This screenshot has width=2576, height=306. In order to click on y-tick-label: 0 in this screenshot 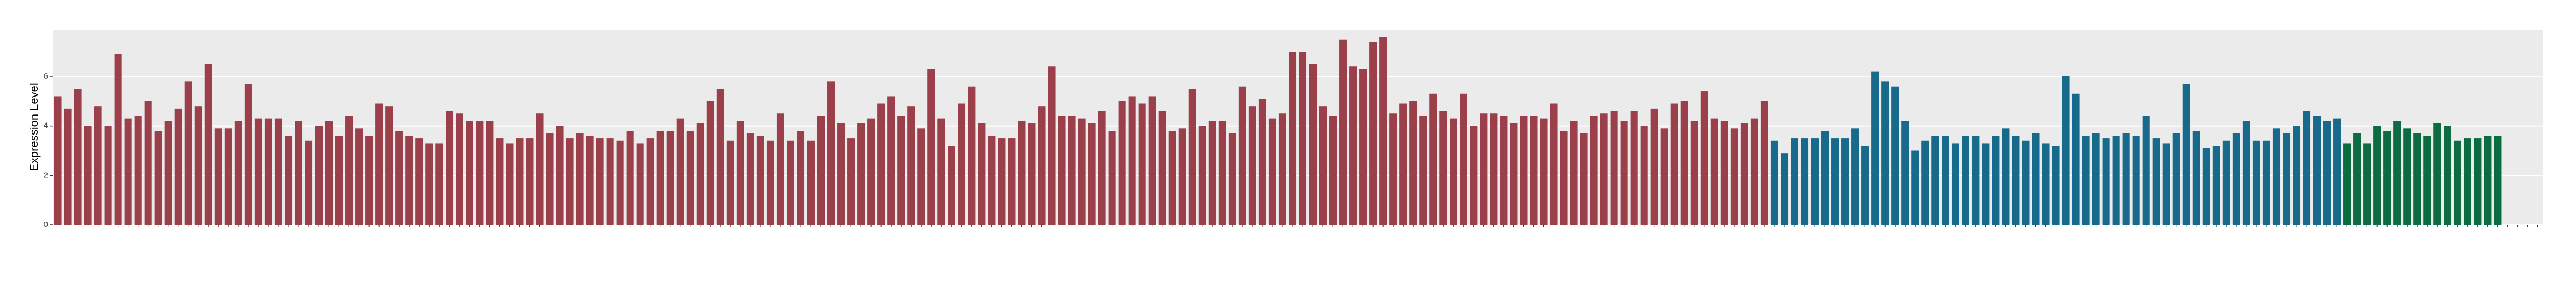, I will do `click(46, 225)`.